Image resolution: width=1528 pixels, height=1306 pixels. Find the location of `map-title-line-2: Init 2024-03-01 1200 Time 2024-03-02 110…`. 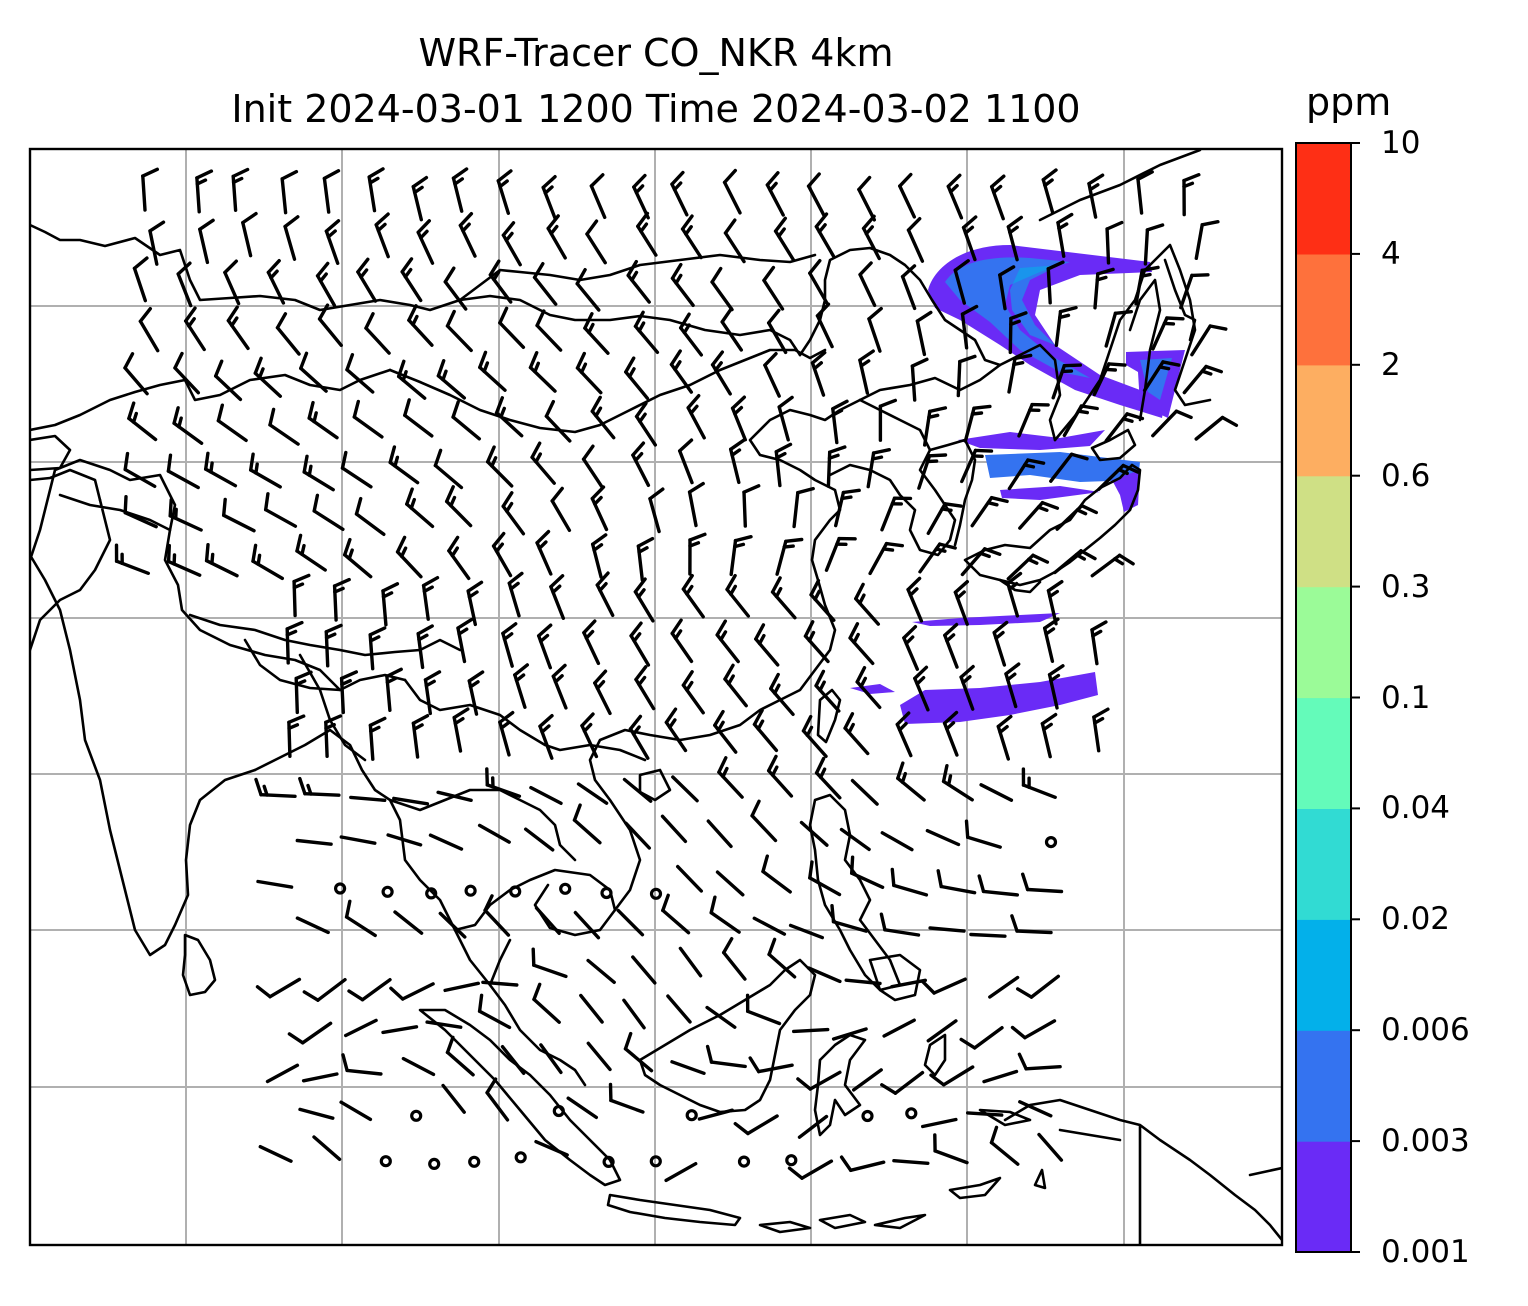

map-title-line-2: Init 2024-03-01 1200 Time 2024-03-02 110… is located at coordinates (656, 109).